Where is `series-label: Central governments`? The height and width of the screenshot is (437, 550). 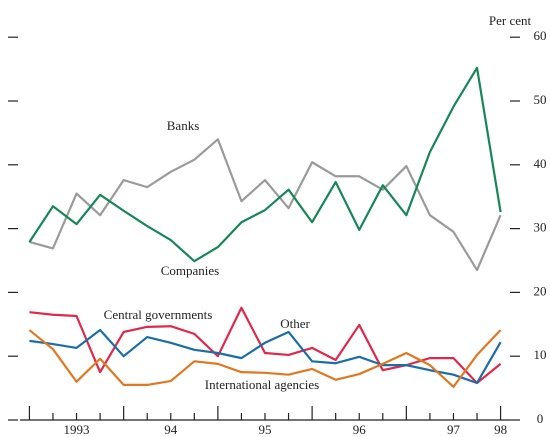 series-label: Central governments is located at coordinates (158, 314).